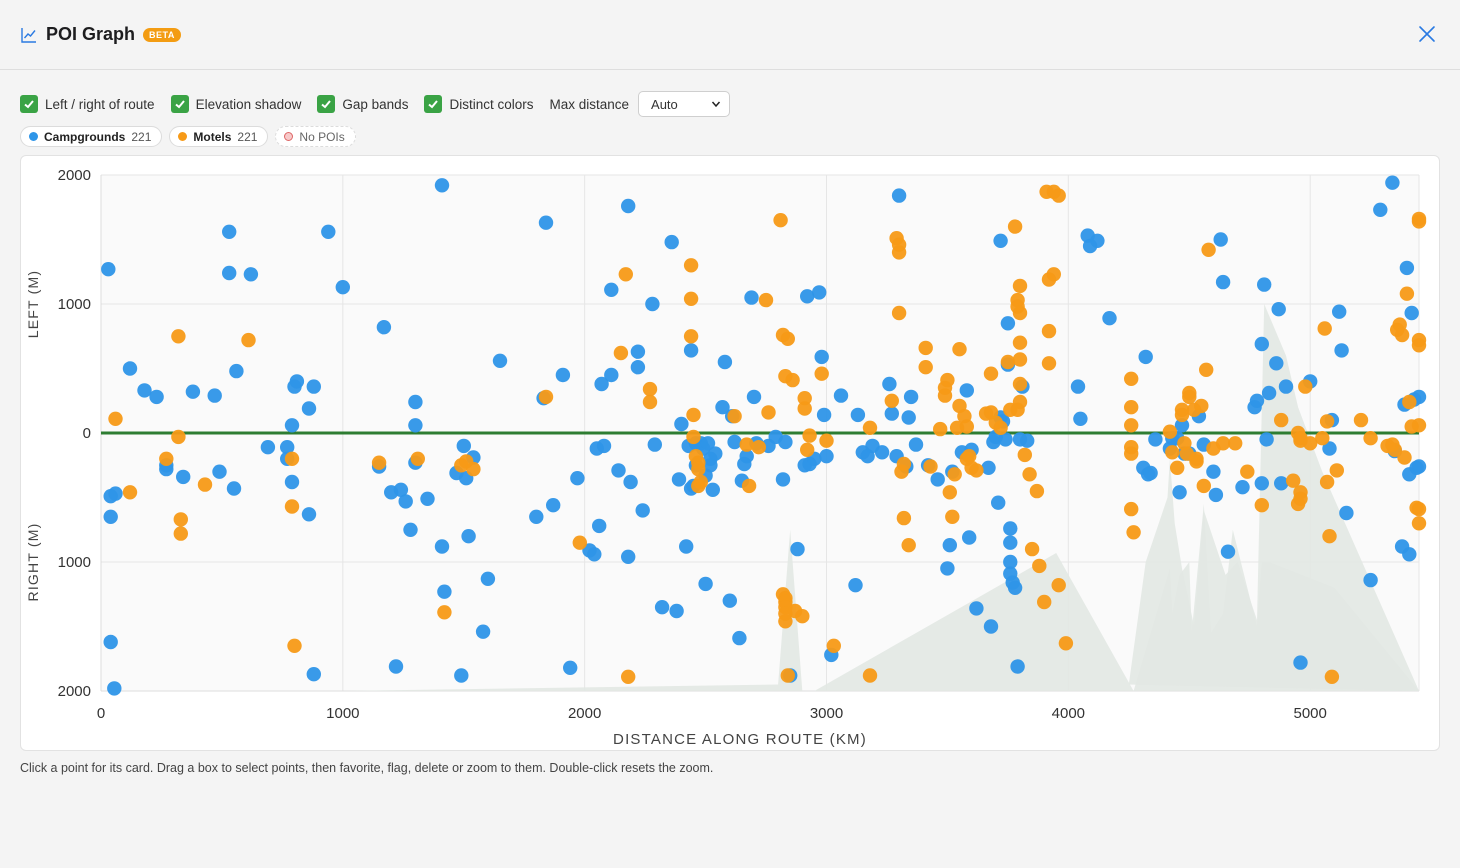 The image size is (1460, 868). What do you see at coordinates (478, 104) in the screenshot?
I see `distinct-colors-checkbox: Distinct colors` at bounding box center [478, 104].